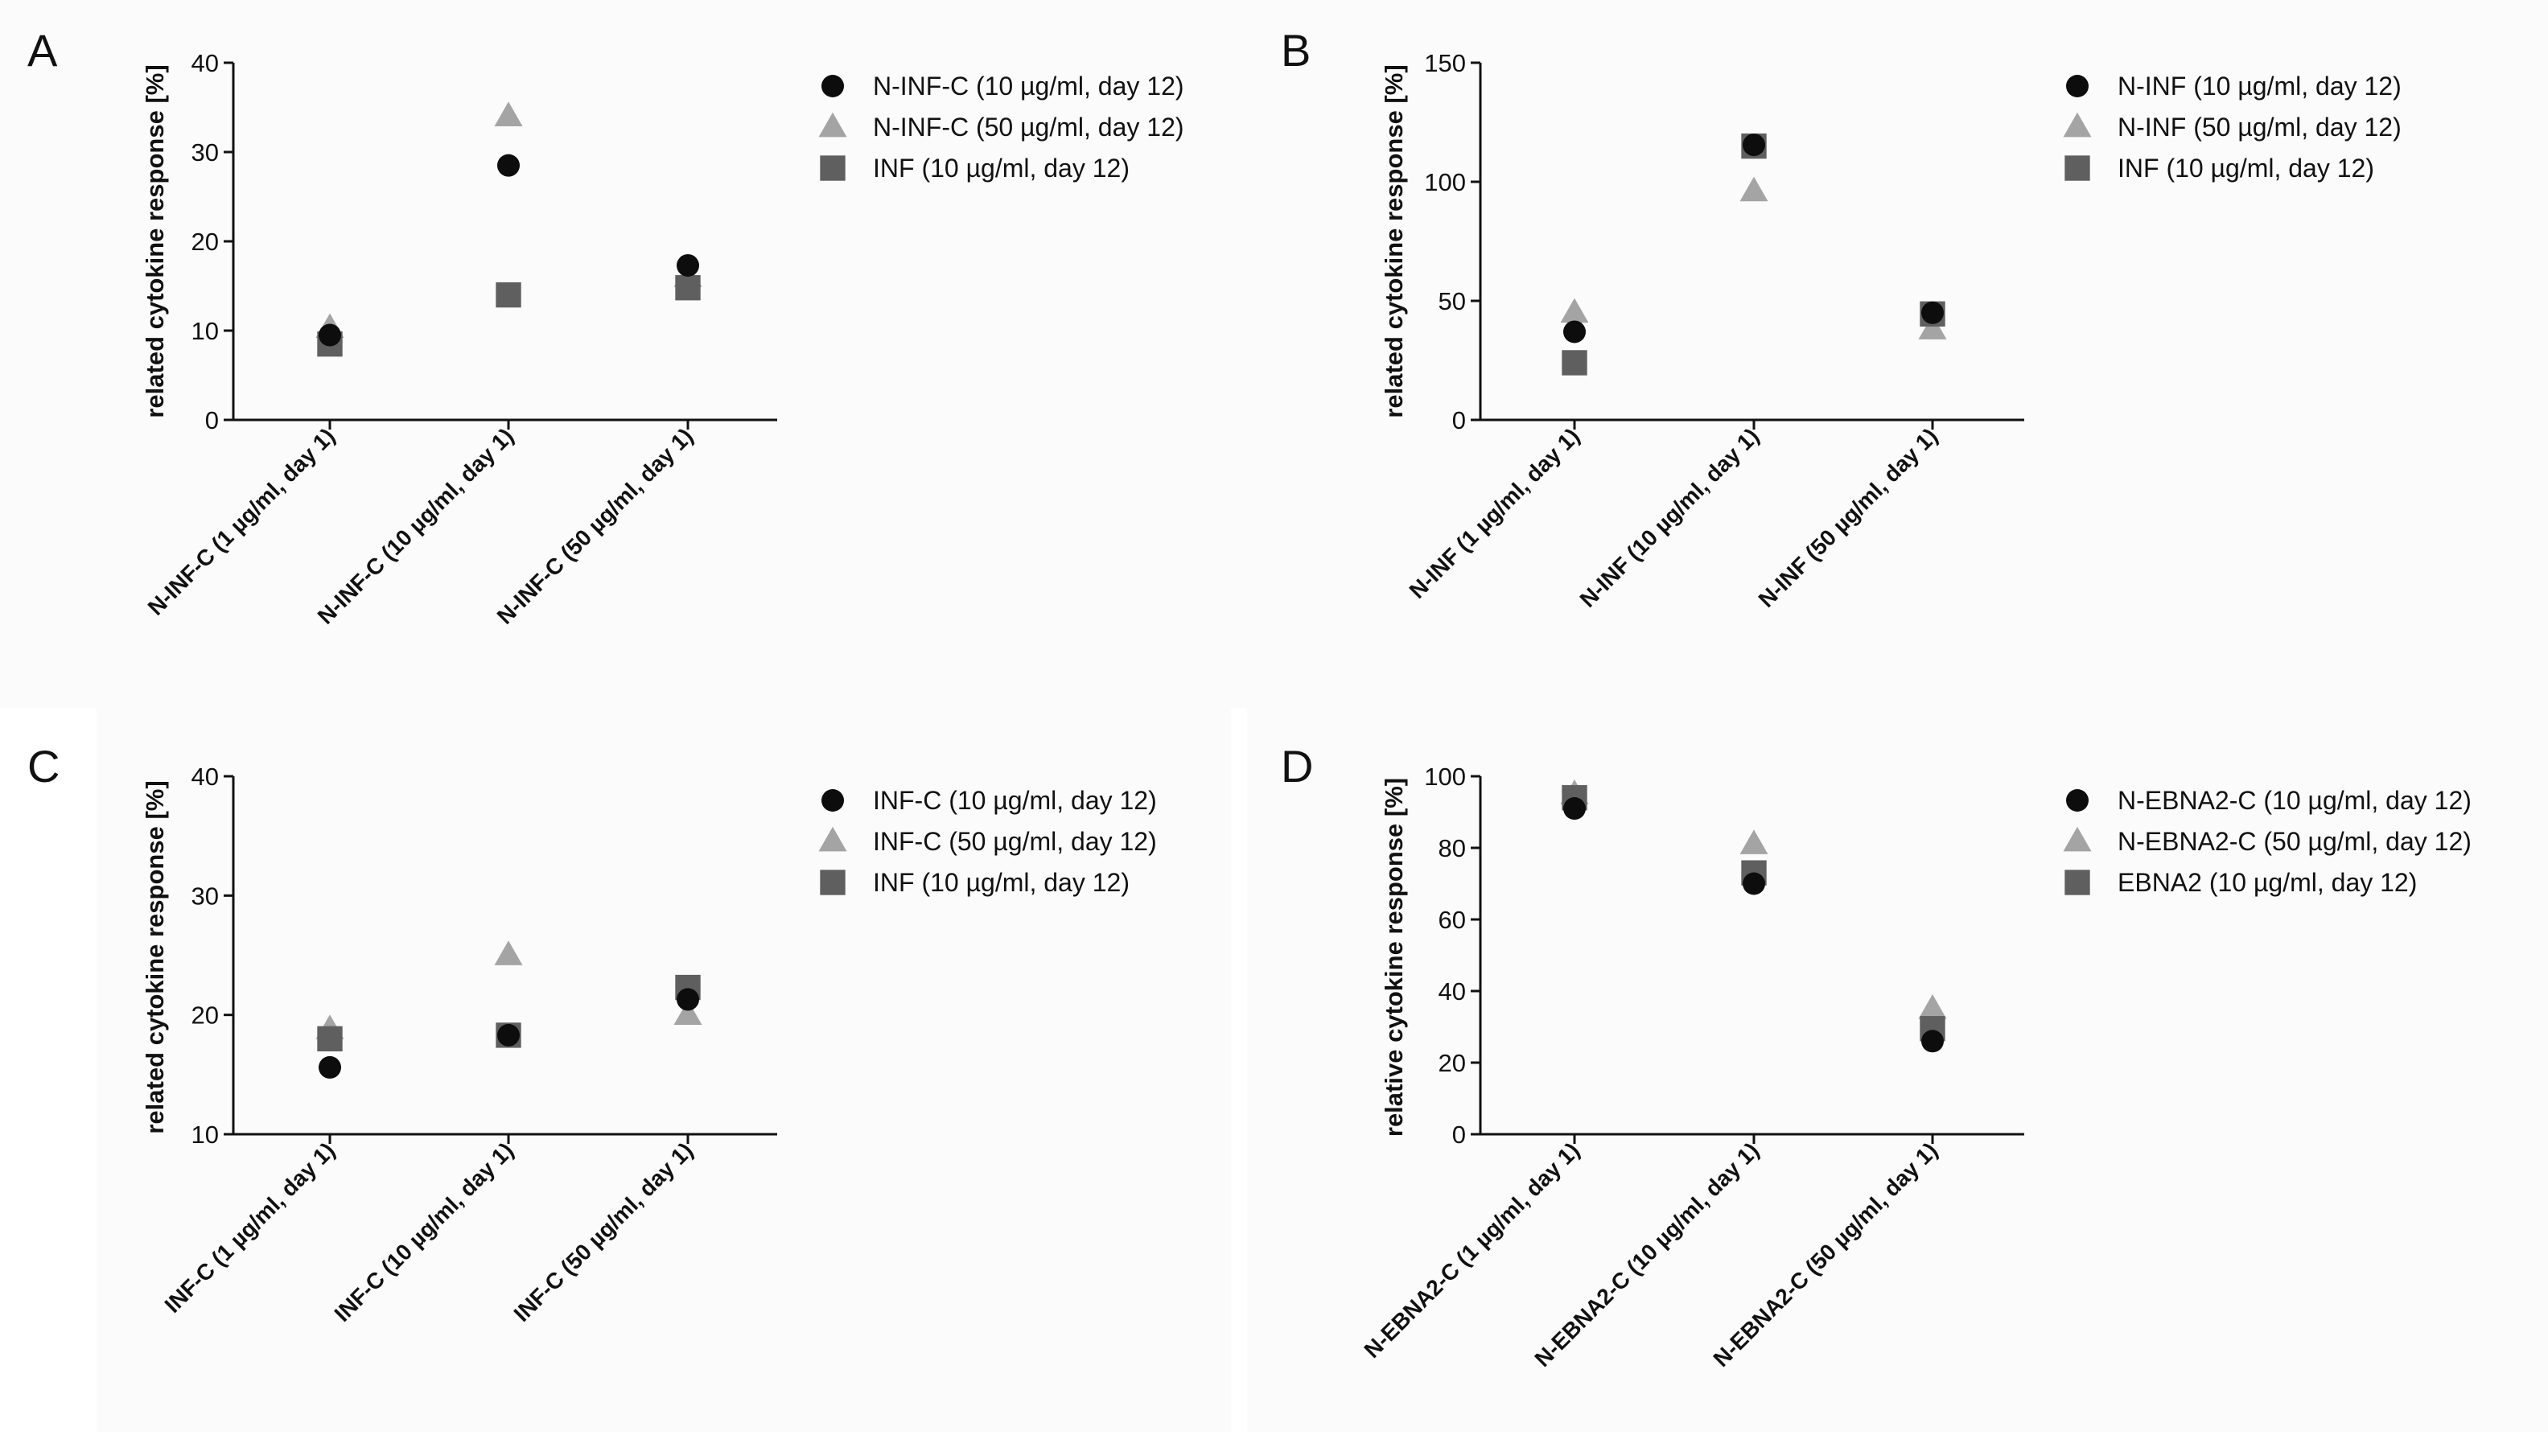 This screenshot has height=1456, width=2548. I want to click on legend-series-name: N-INF, so click(2152, 86).